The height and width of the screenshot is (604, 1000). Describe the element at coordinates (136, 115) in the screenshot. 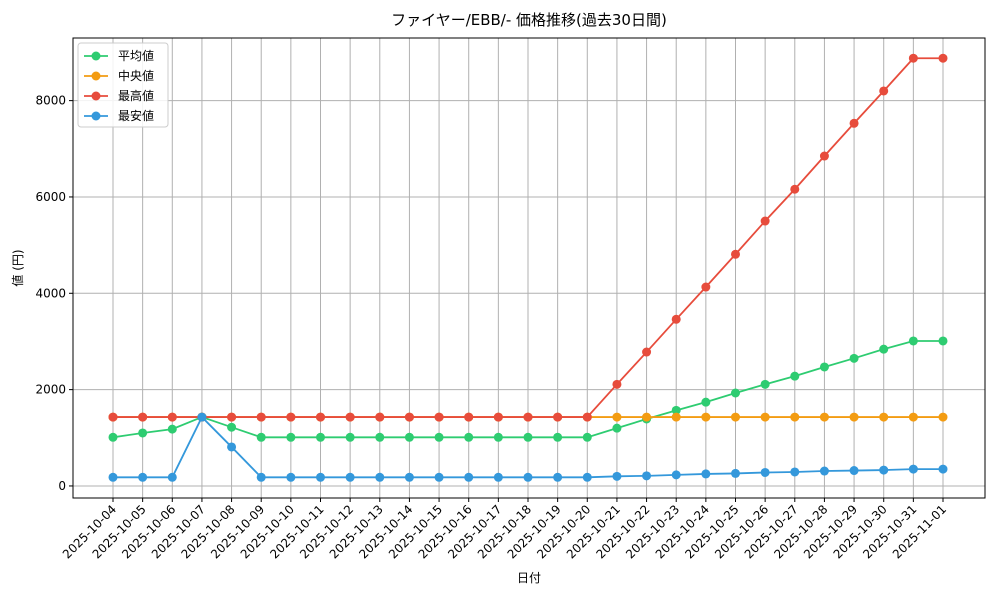

I see `legend-label: 最安値` at that location.